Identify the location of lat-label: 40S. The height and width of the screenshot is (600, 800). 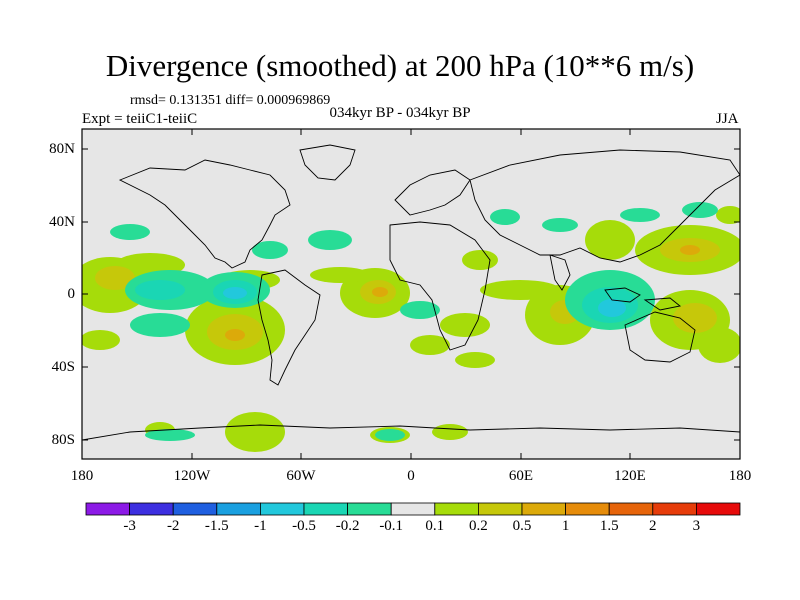
(63, 367).